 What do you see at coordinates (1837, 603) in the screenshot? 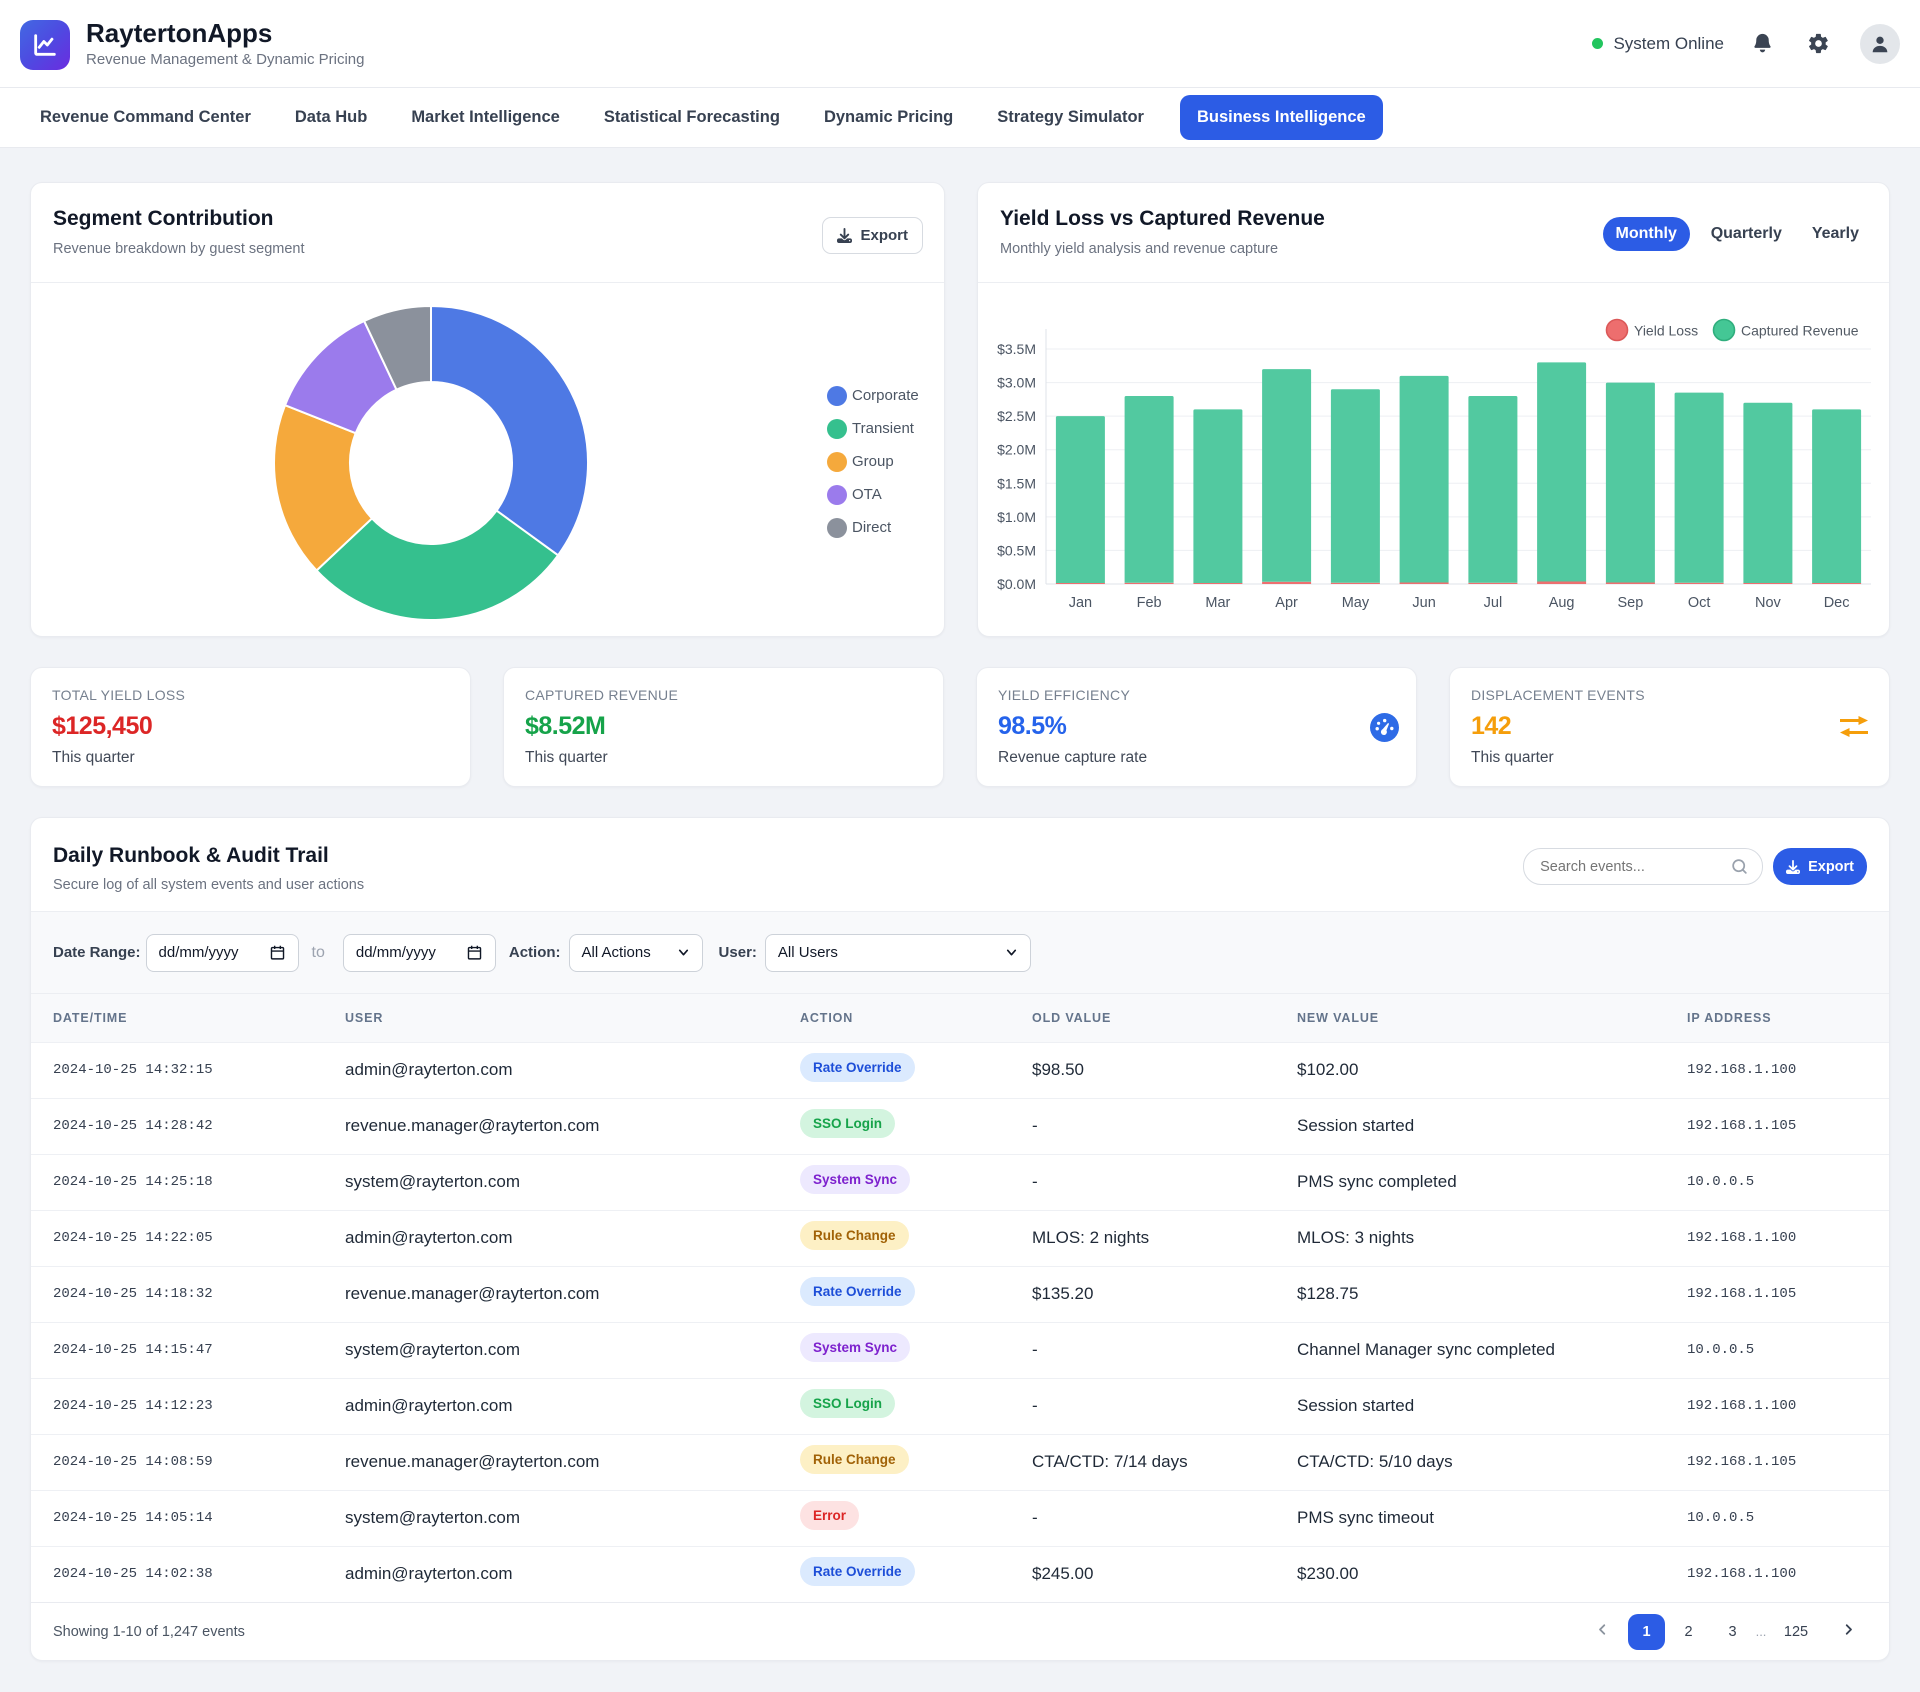
I see `svg-text: Dec` at bounding box center [1837, 603].